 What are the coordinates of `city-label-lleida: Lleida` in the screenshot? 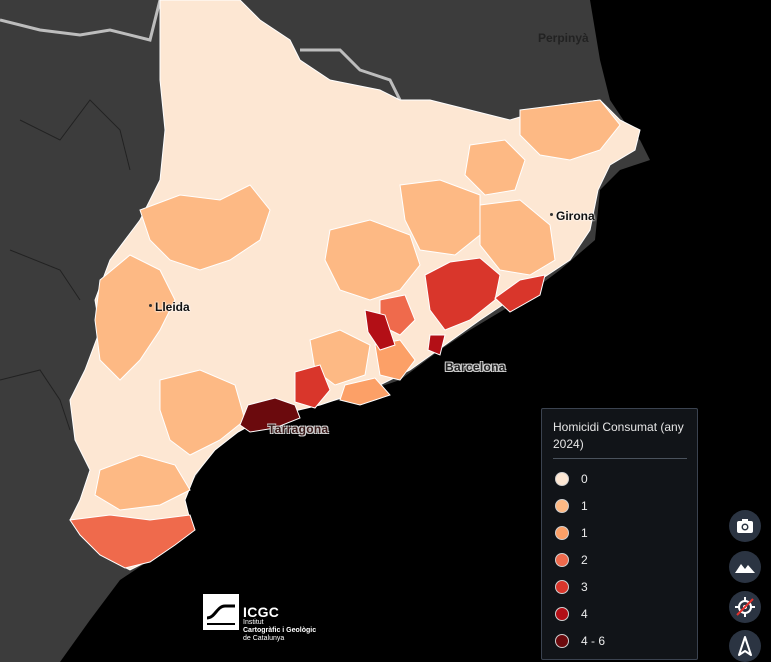 It's located at (172, 307).